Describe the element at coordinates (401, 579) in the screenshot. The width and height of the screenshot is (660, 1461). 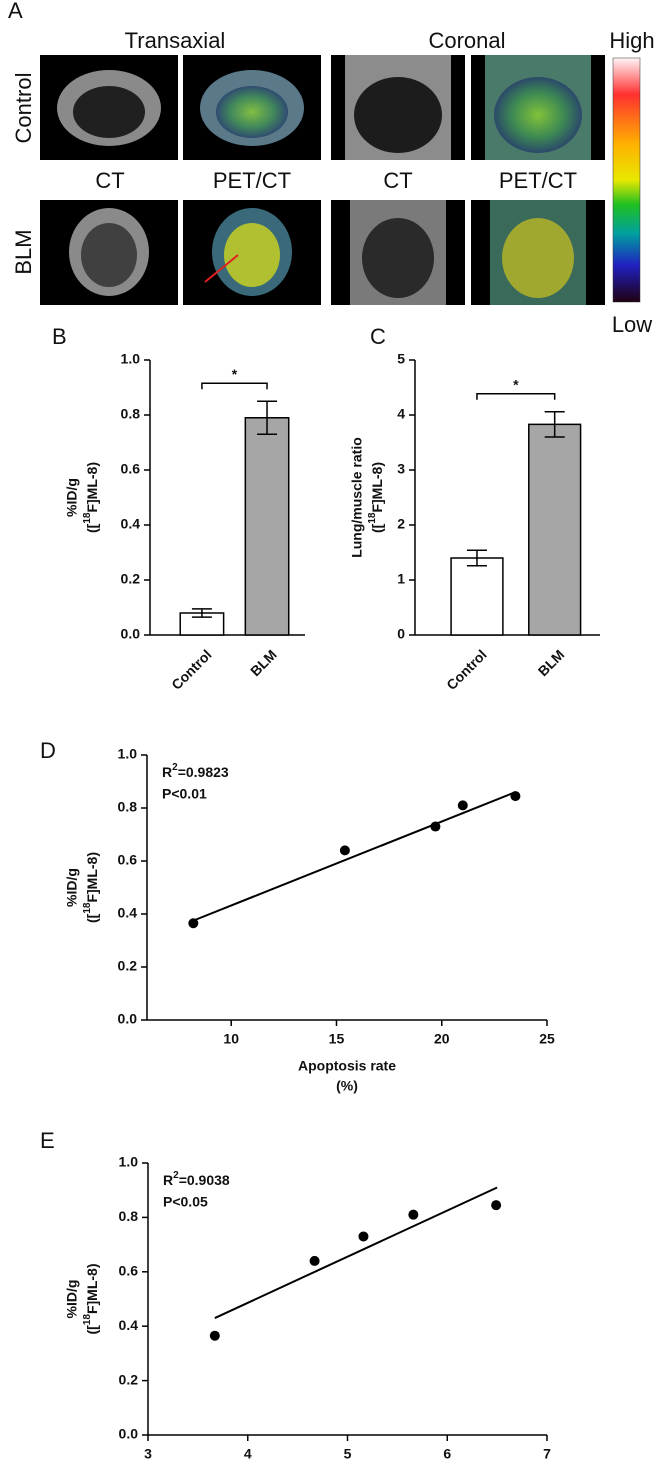
I see `y-tick-label: 1` at that location.